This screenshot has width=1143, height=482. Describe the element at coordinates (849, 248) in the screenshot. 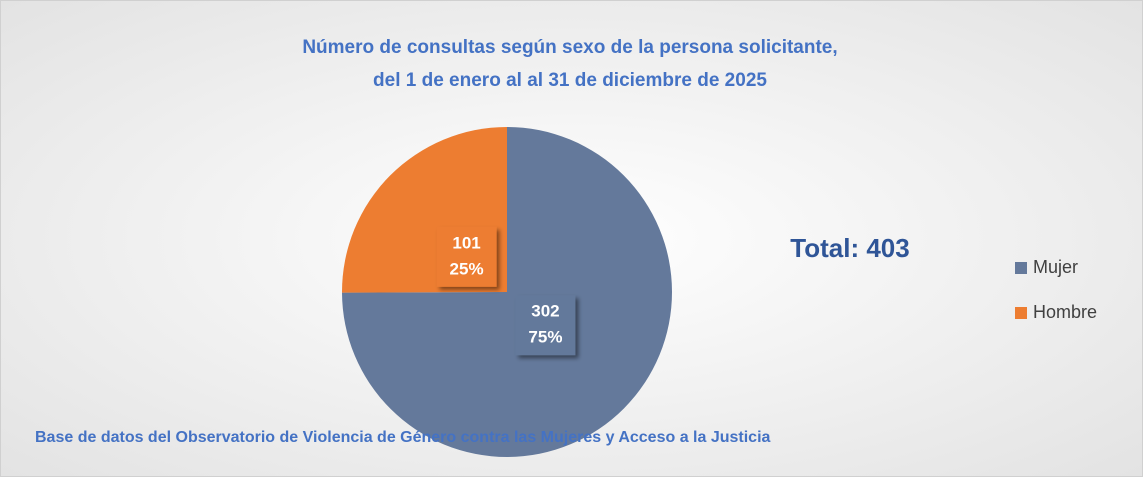

I see `annotation: Total: 403` at that location.